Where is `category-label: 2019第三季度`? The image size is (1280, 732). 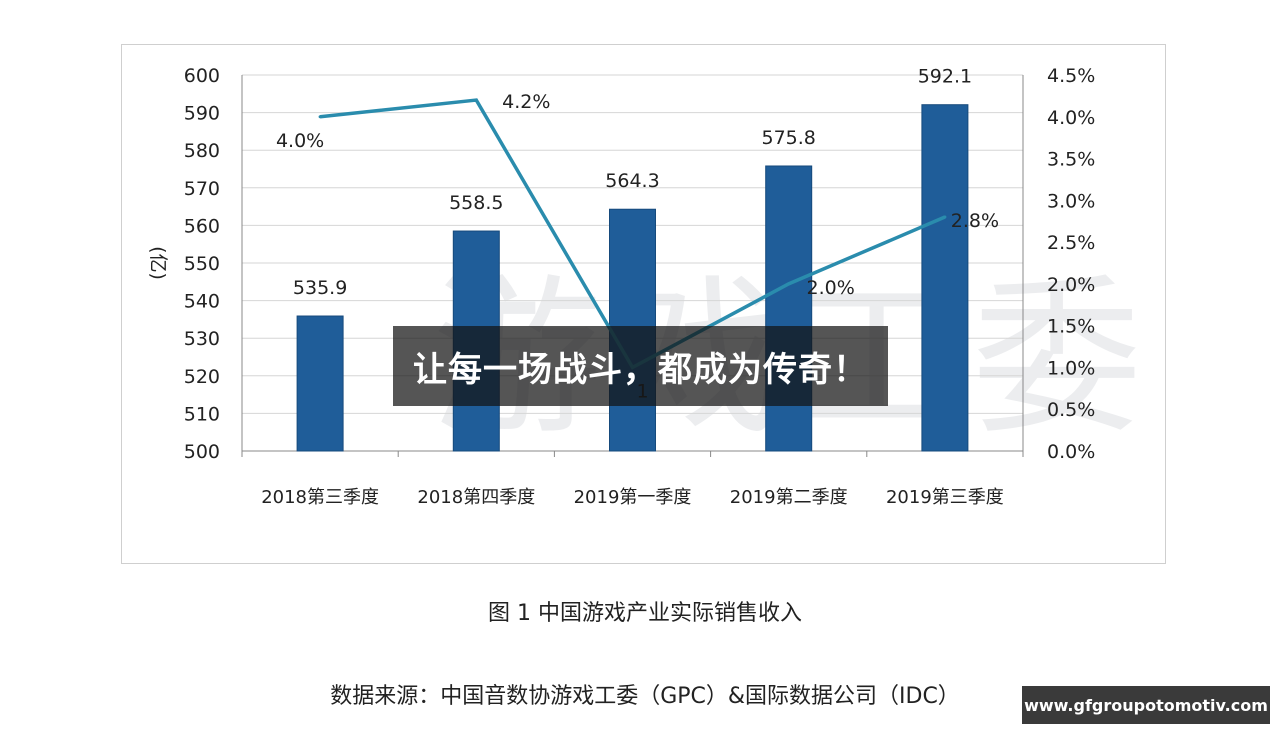 category-label: 2019第三季度 is located at coordinates (945, 497).